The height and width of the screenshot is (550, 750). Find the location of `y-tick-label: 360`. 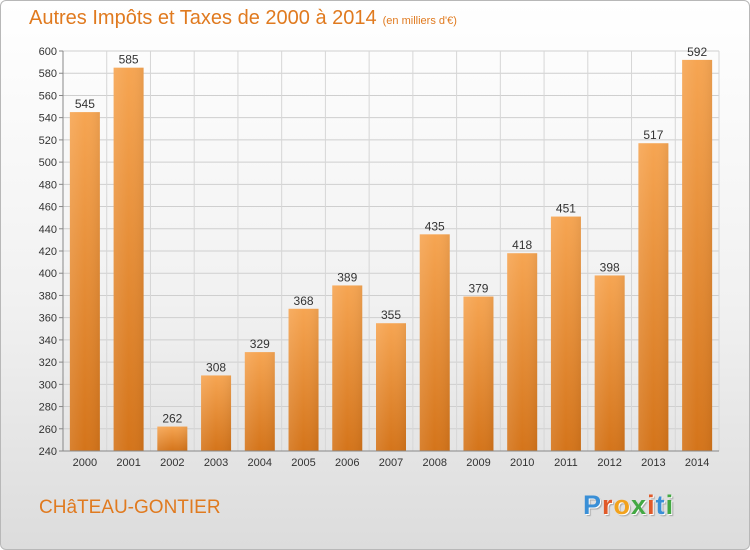

y-tick-label: 360 is located at coordinates (48, 319).